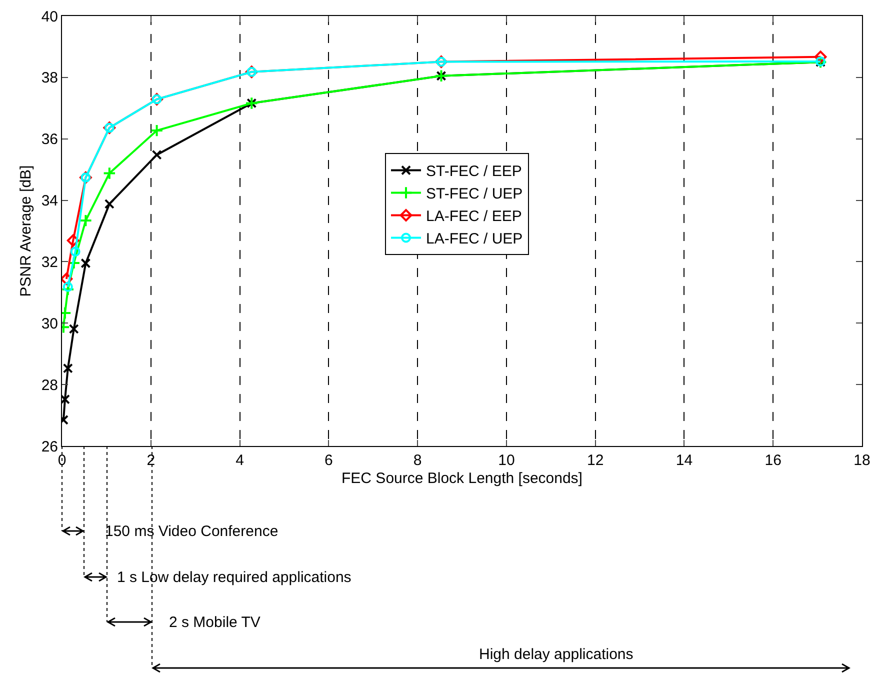 Image resolution: width=878 pixels, height=679 pixels. I want to click on y-tick-label: 36, so click(49, 139).